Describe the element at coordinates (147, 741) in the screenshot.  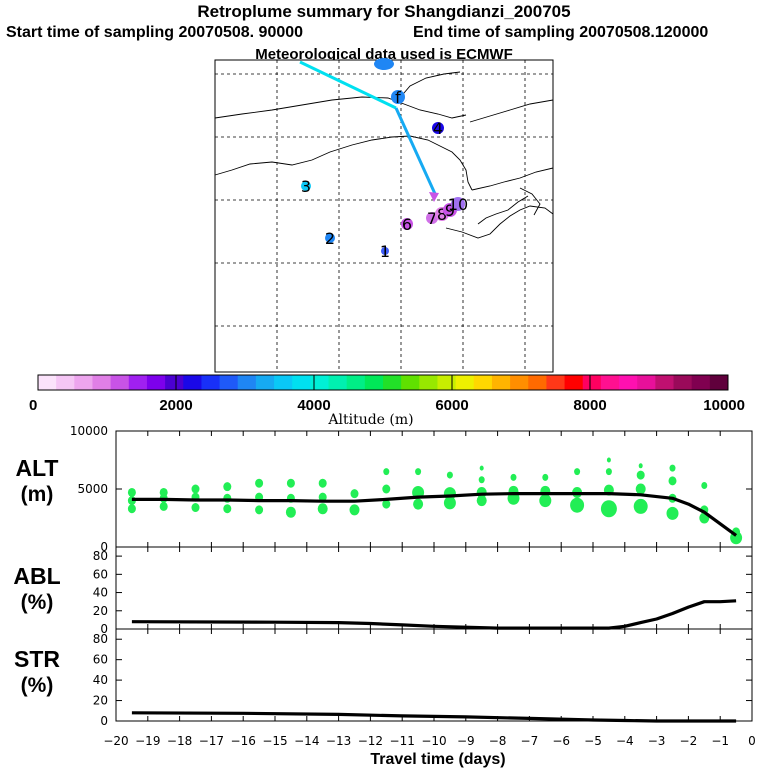
I see `x-tick-label: −19` at that location.